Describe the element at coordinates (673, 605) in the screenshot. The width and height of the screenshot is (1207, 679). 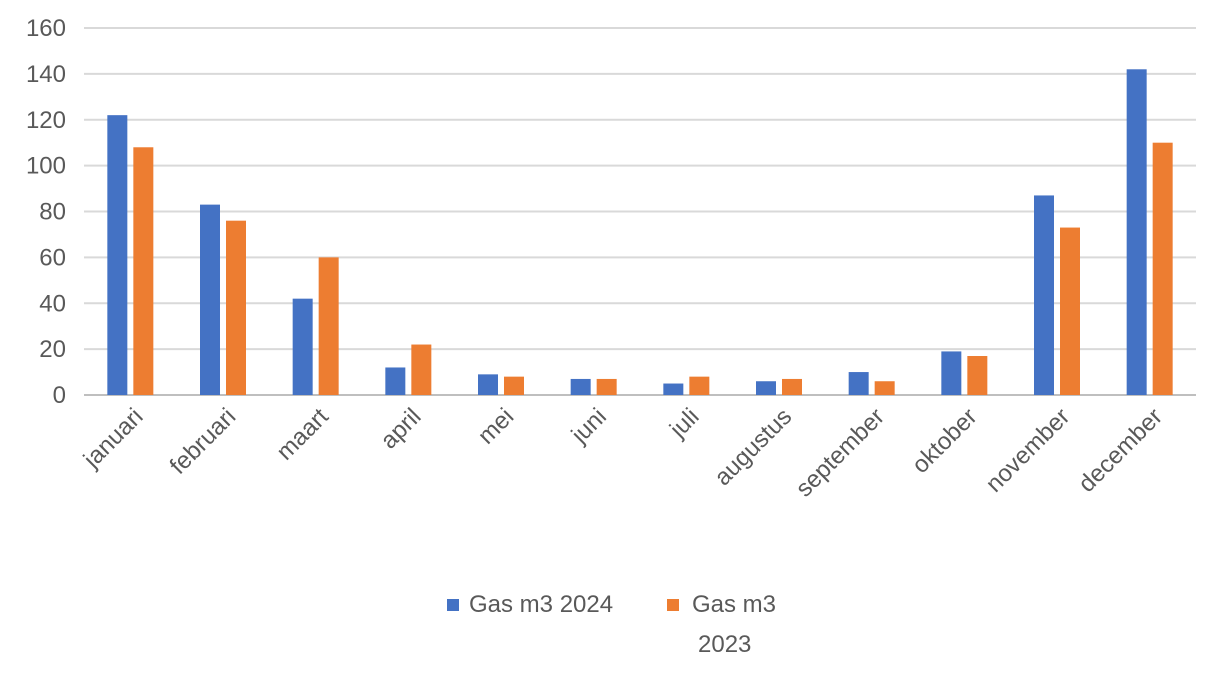
I see `legend-swatch-gas-2023` at that location.